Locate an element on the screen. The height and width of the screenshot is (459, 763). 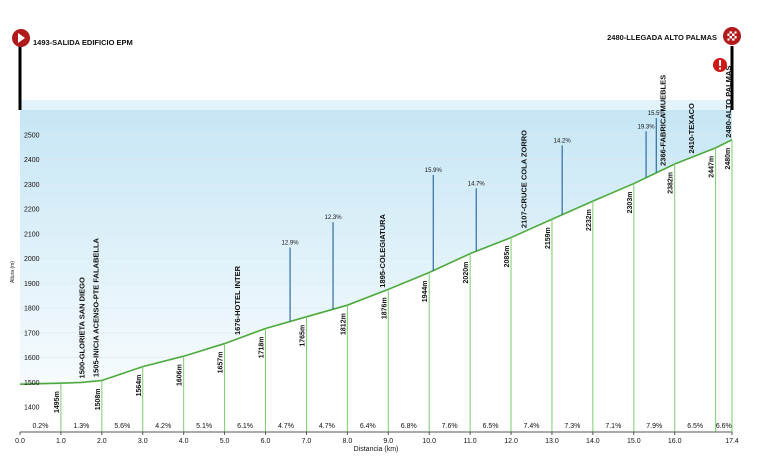
km-elevation-label: 2480m is located at coordinates (728, 159).